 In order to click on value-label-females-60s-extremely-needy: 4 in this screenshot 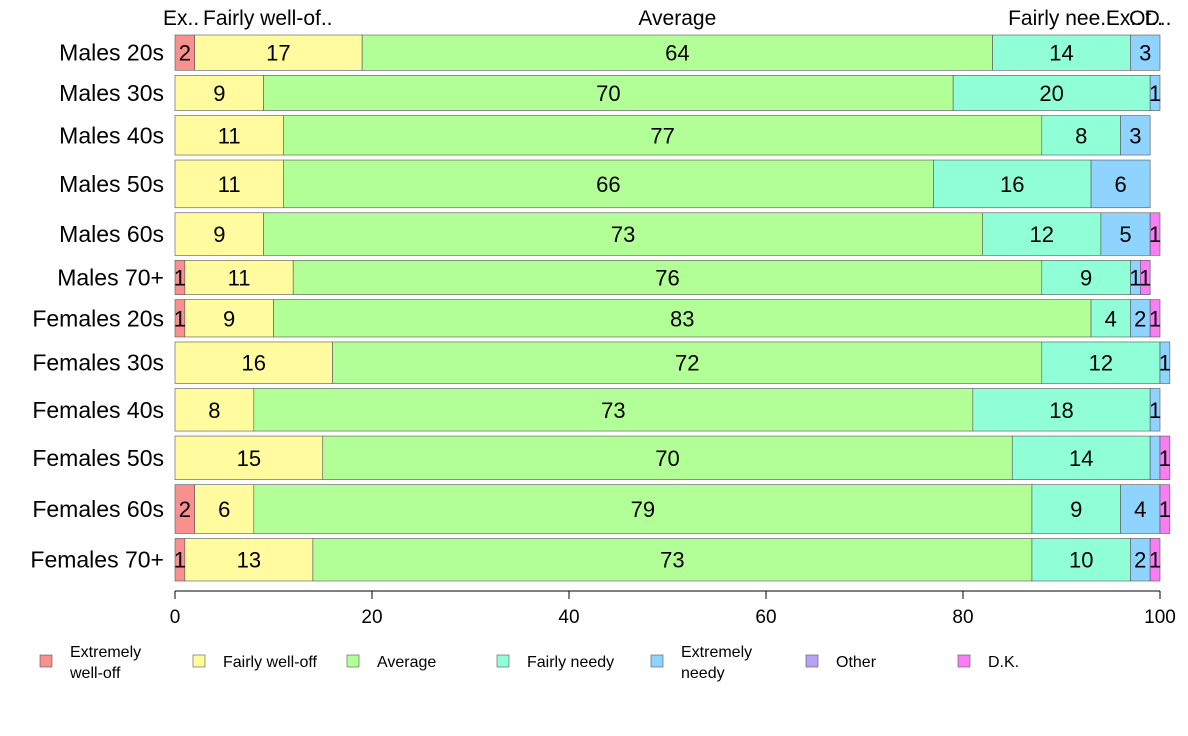, I will do `click(1140, 509)`.